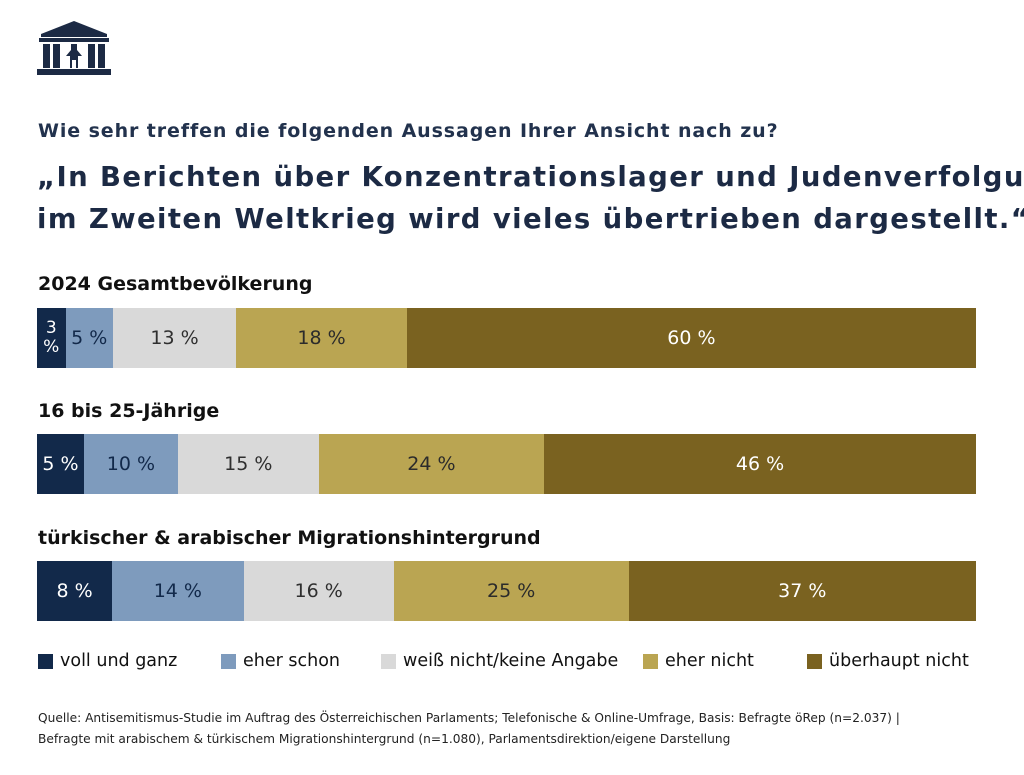 This screenshot has height=775, width=1024. I want to click on bar-segment-überhaupt-nicht: 60 %, so click(691, 338).